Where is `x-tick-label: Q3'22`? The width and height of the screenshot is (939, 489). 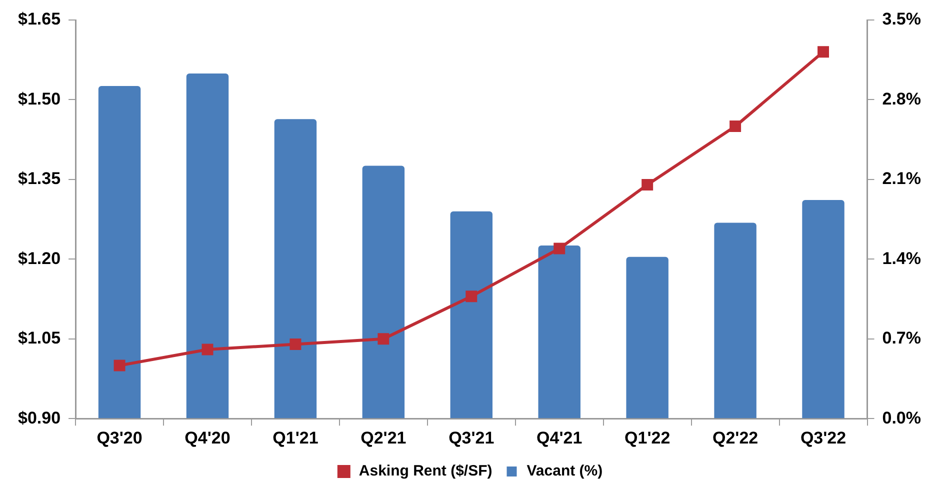 x-tick-label: Q3'22 is located at coordinates (823, 438).